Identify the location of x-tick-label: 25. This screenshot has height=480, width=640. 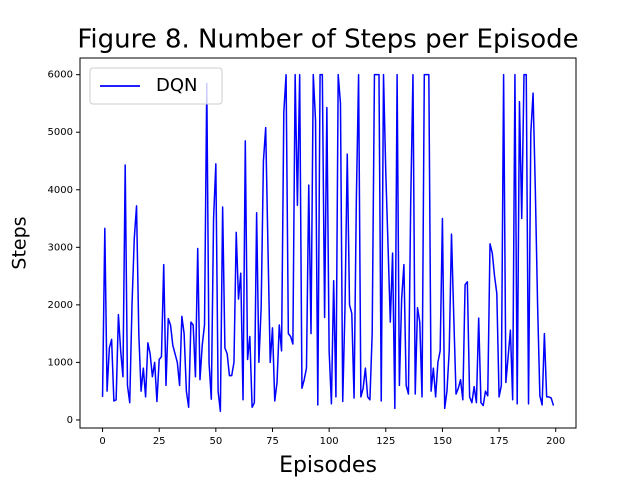
(159, 441).